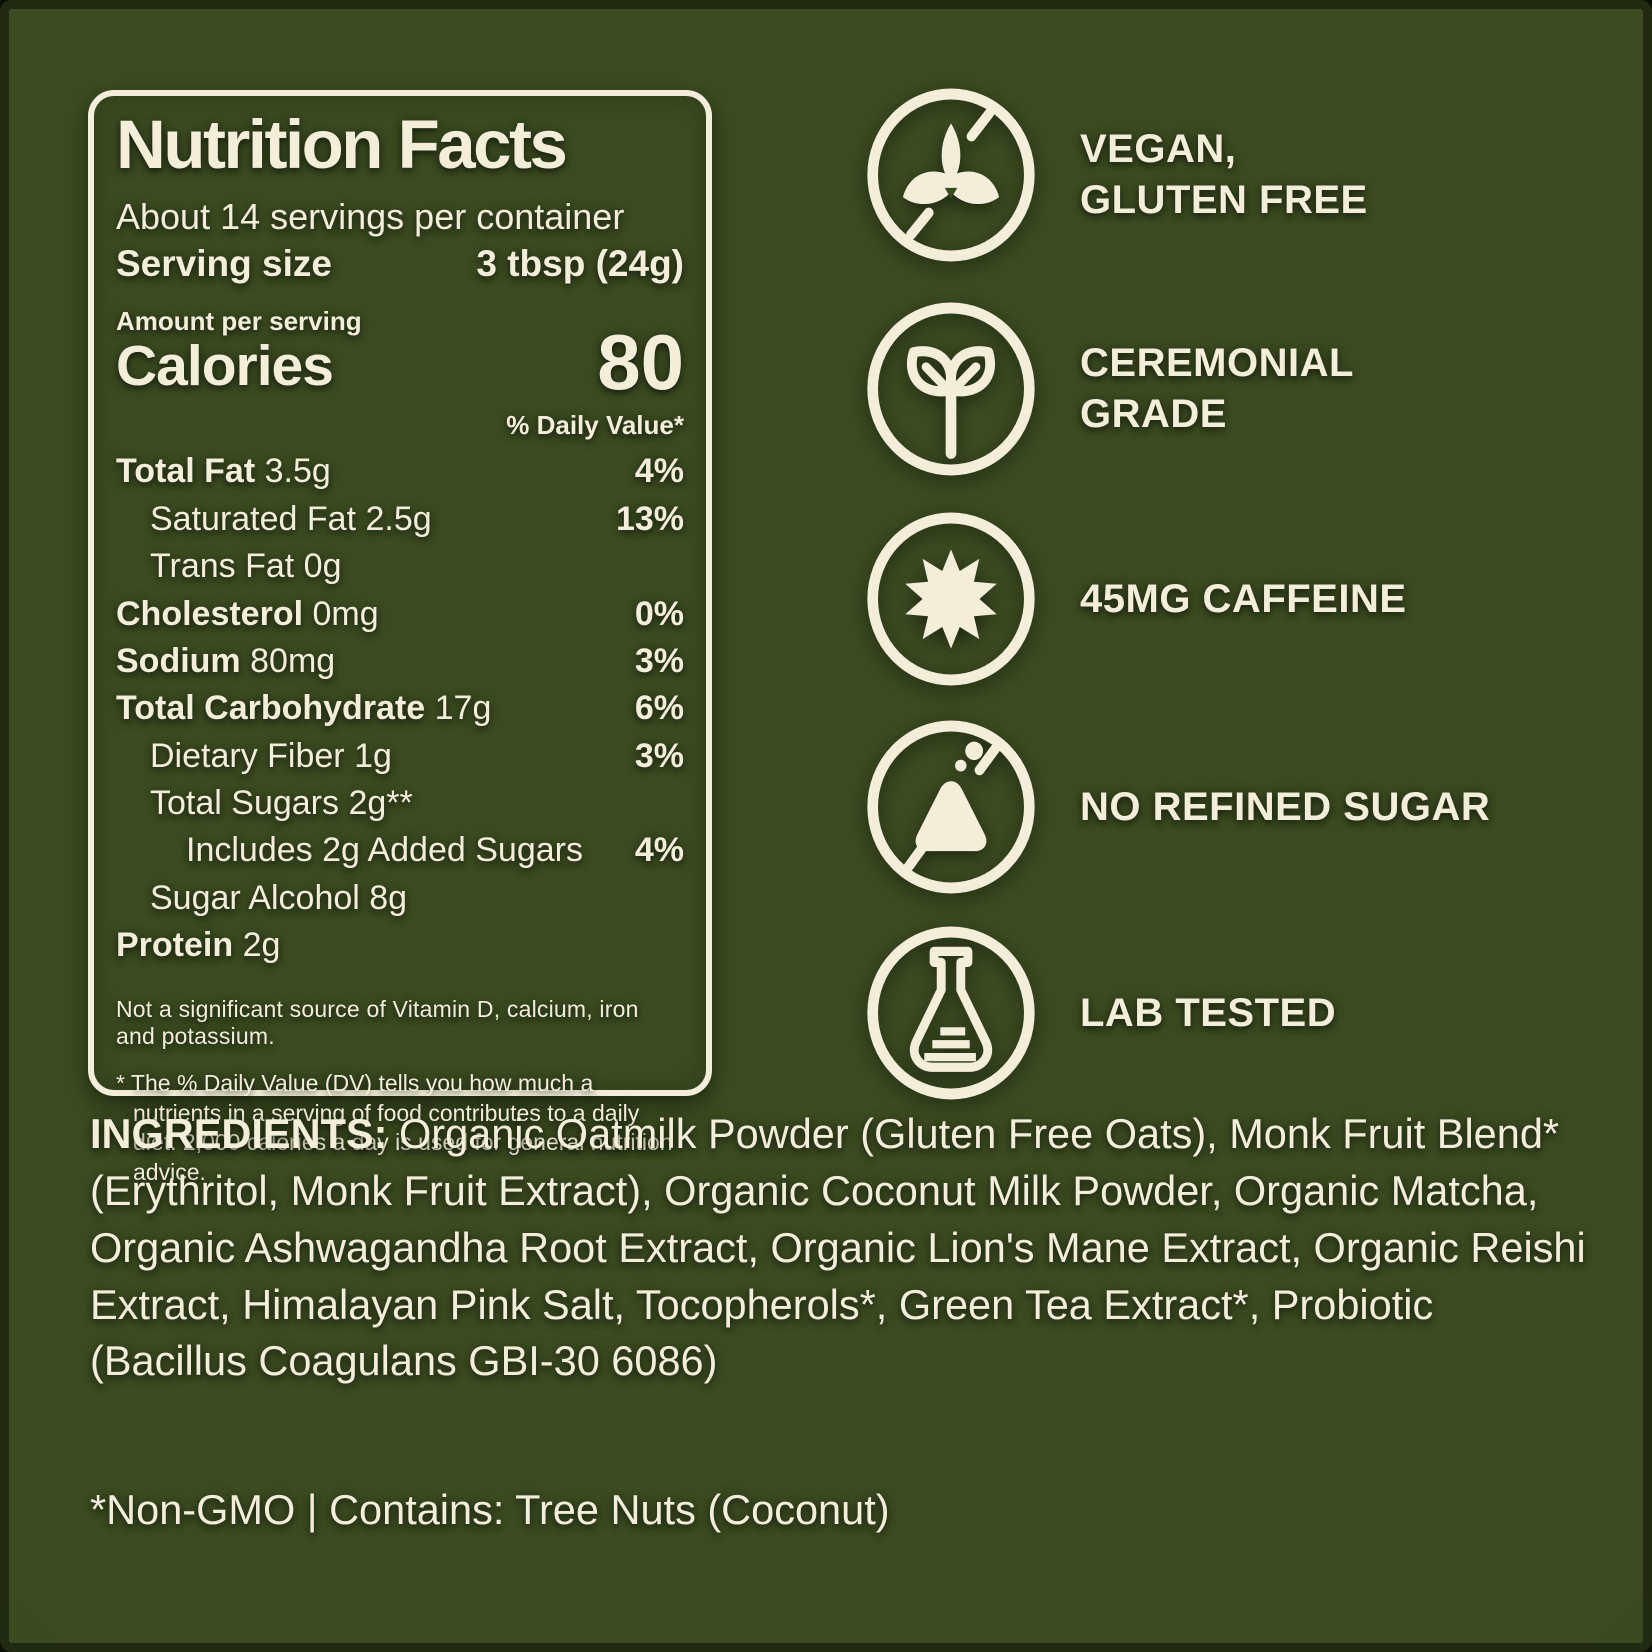 The width and height of the screenshot is (1652, 1652). Describe the element at coordinates (951, 175) in the screenshot. I see `crossed-grain-icon` at that location.